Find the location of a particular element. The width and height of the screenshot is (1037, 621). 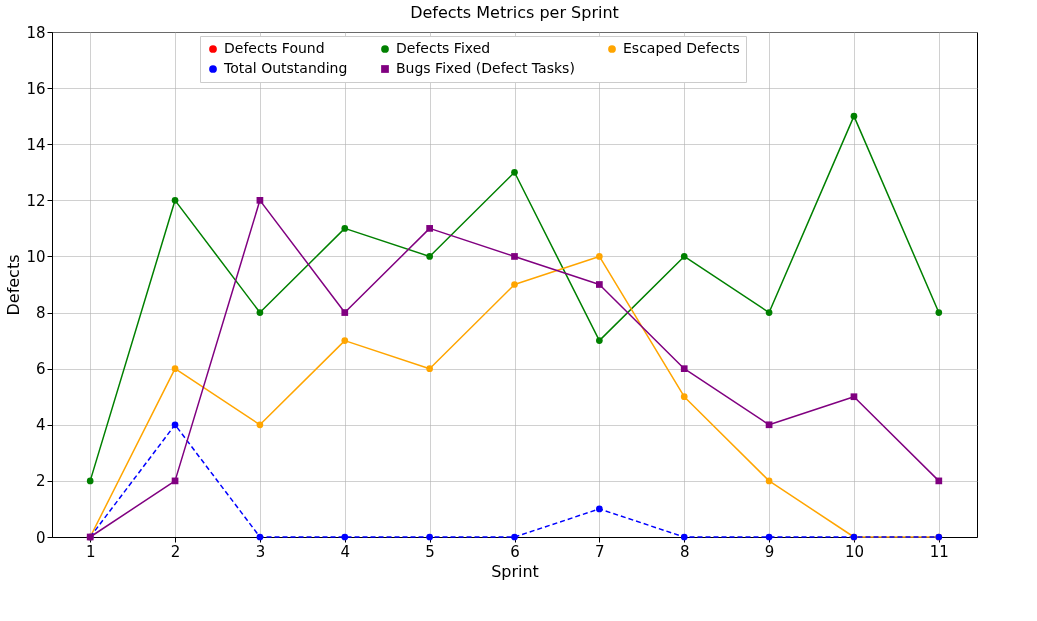

x-tick-label: 9 is located at coordinates (769, 551).